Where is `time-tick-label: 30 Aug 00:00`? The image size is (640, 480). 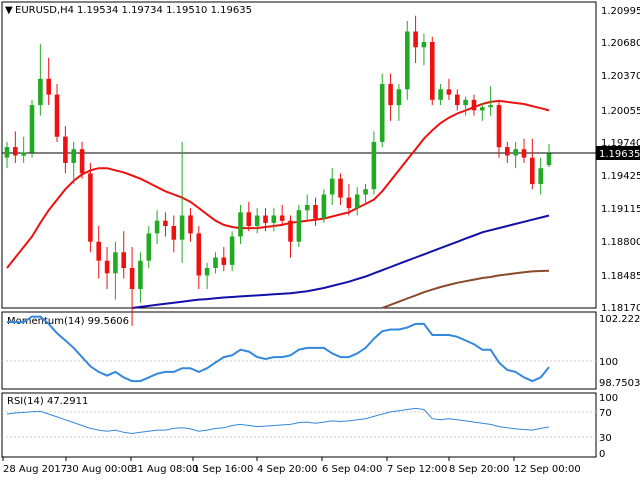
time-tick-label: 30 Aug 00:00 is located at coordinates (99, 469).